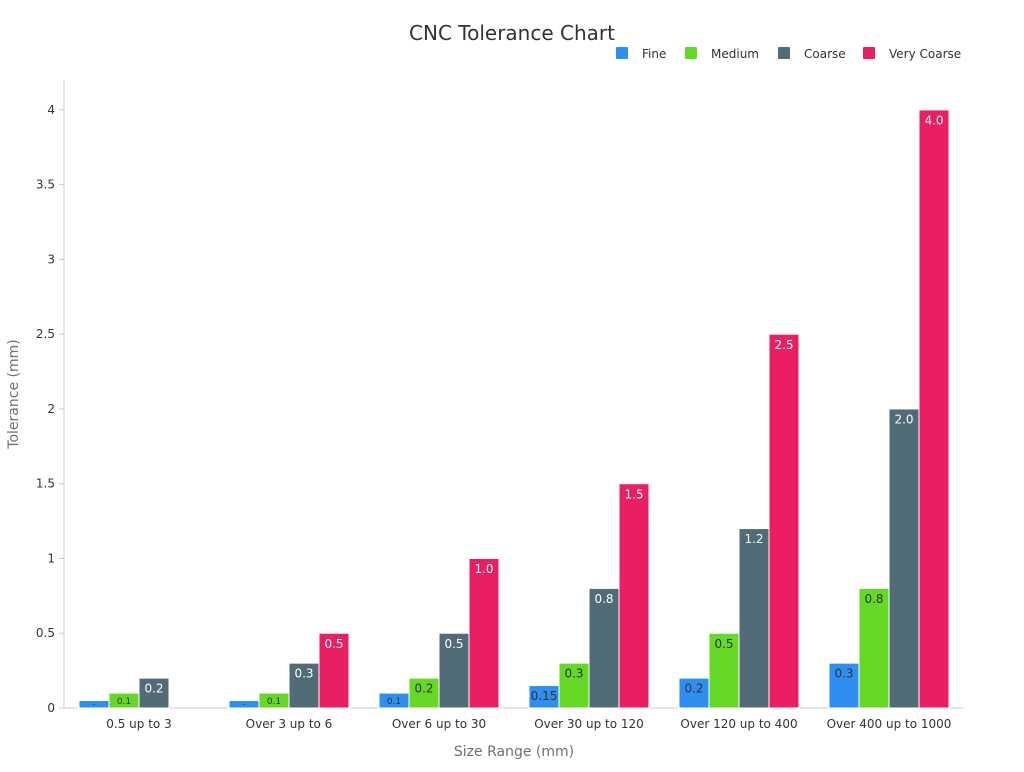  Describe the element at coordinates (783, 345) in the screenshot. I see `data-label: 2.5` at that location.